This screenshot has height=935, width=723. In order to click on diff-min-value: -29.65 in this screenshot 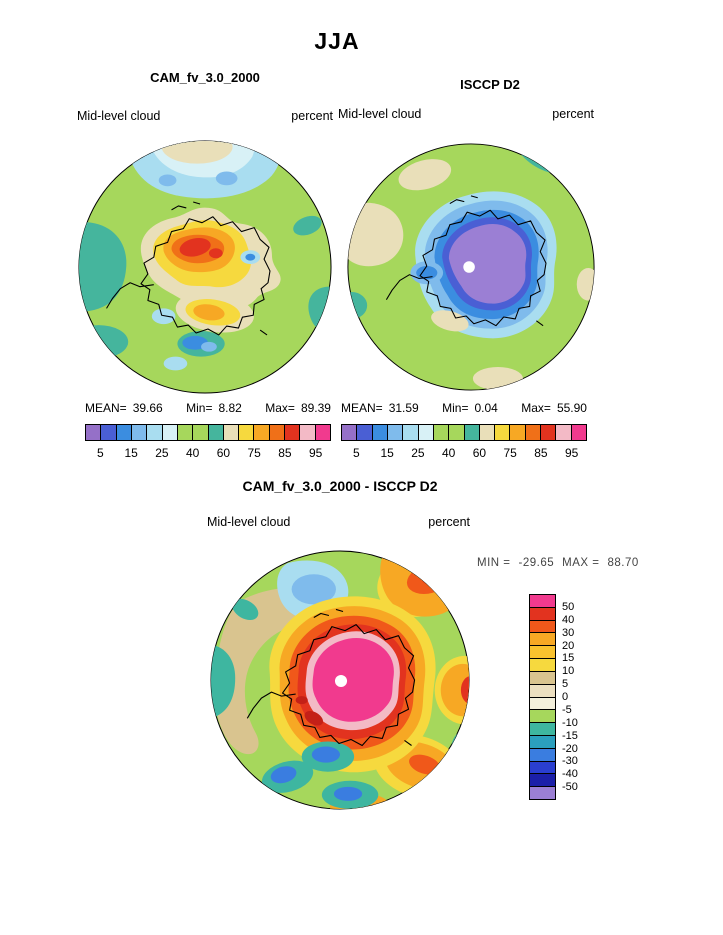, I will do `click(536, 563)`.